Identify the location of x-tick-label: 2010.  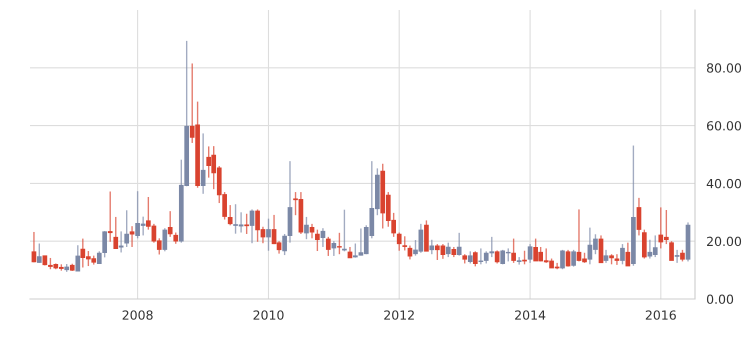
(269, 315).